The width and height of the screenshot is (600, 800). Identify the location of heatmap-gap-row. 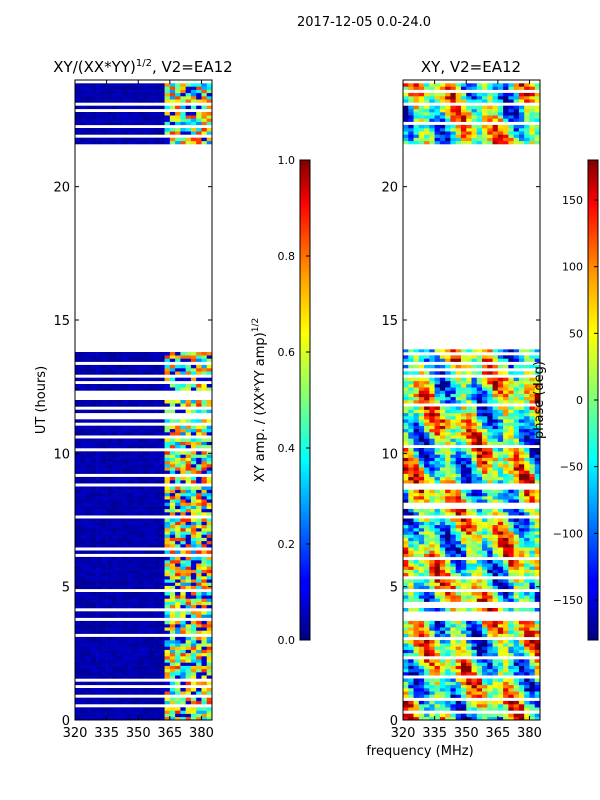
(143, 696).